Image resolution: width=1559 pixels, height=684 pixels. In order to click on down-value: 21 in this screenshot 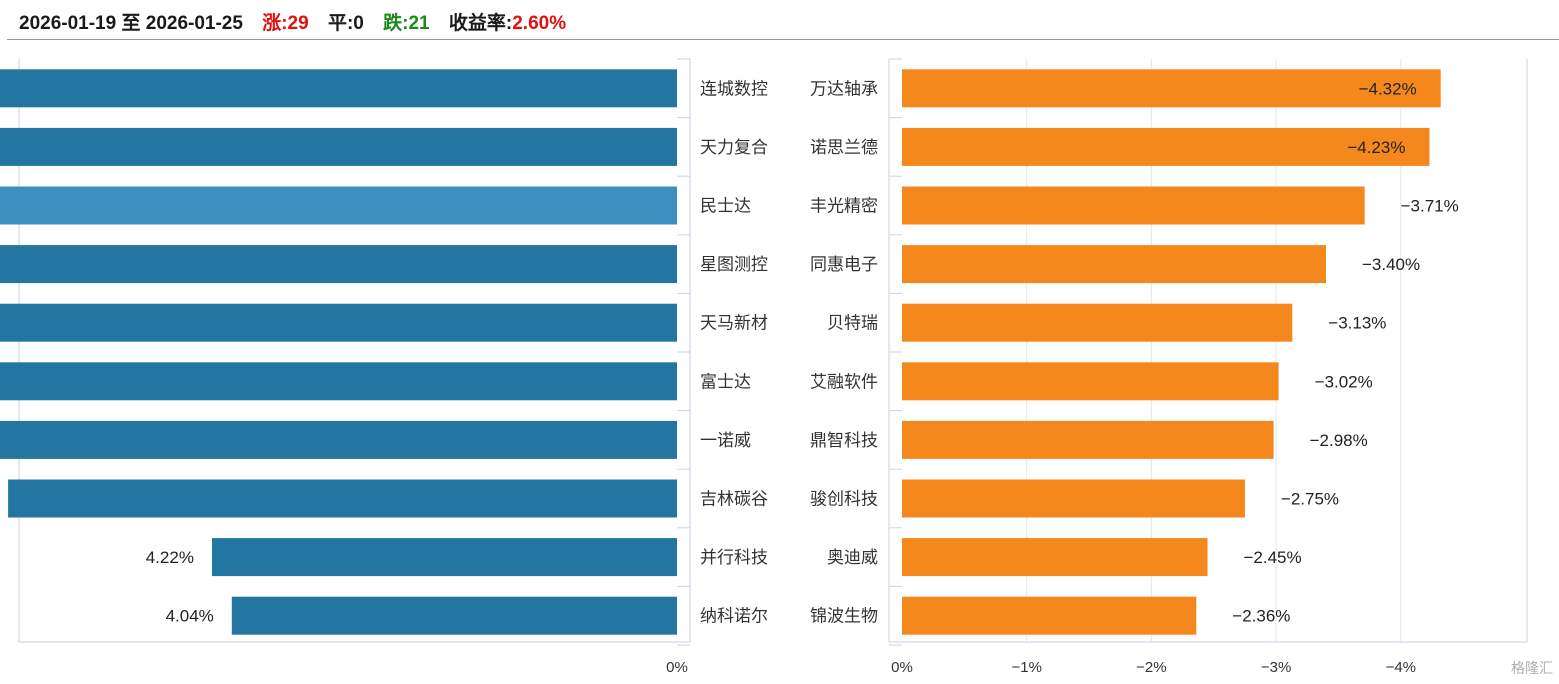, I will do `click(419, 23)`.